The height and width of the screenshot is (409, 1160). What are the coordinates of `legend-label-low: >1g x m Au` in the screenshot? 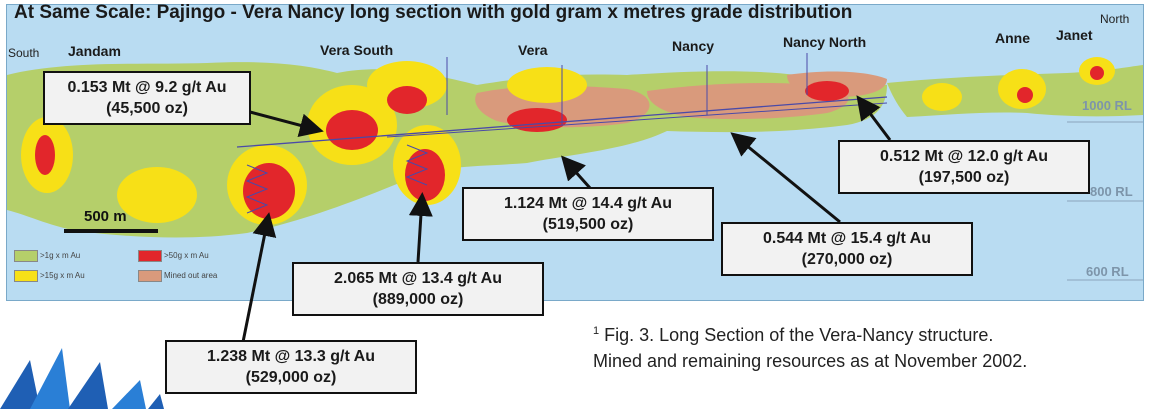 It's located at (60, 255).